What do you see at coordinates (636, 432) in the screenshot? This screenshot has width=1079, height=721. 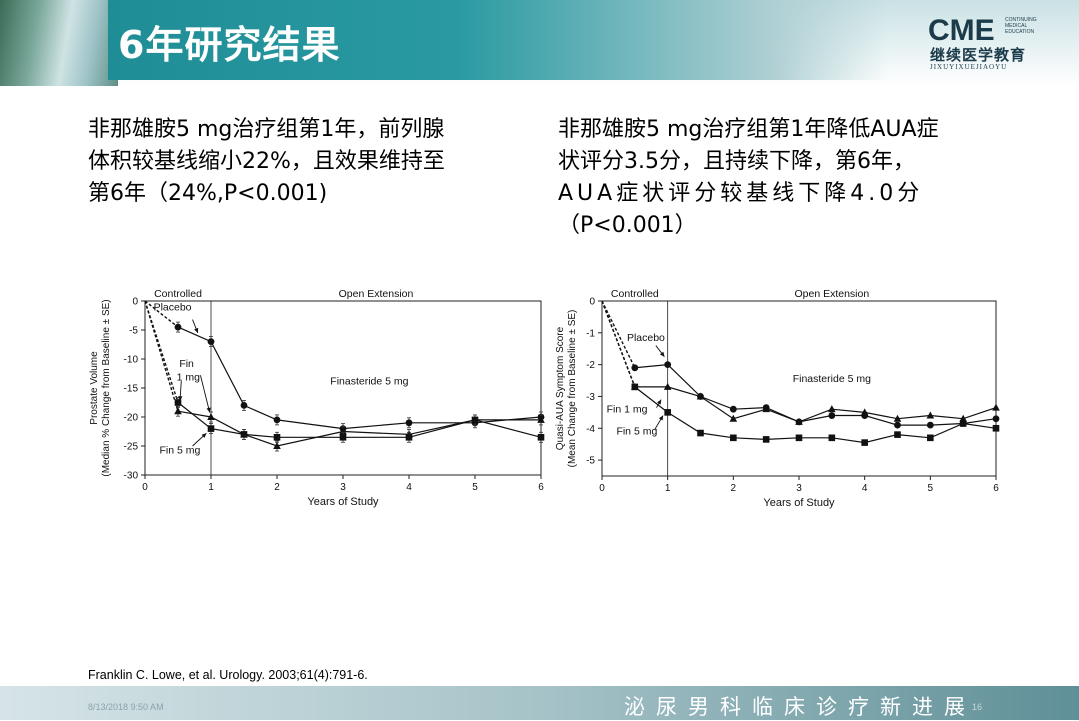 I see `fin-5mg-label: Fin 5 mg` at bounding box center [636, 432].